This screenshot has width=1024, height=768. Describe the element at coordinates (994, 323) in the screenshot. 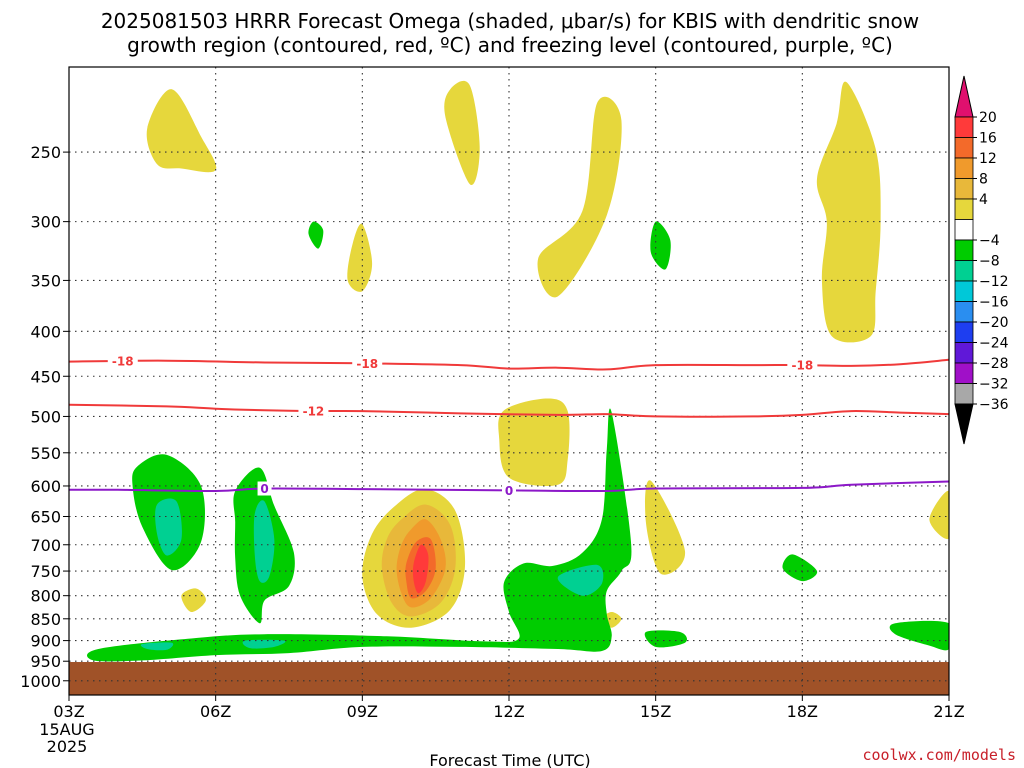

I see `colorbar-label-9: −20` at that location.